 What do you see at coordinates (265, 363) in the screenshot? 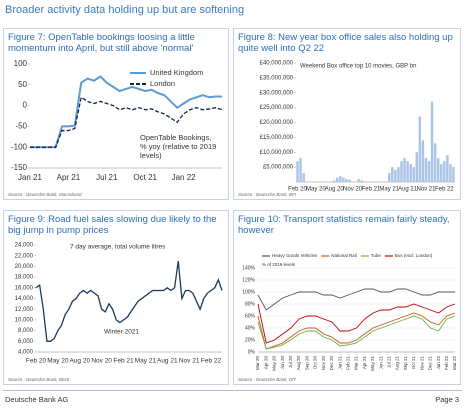
I see `x-tick-label: Apr 20` at bounding box center [265, 363].